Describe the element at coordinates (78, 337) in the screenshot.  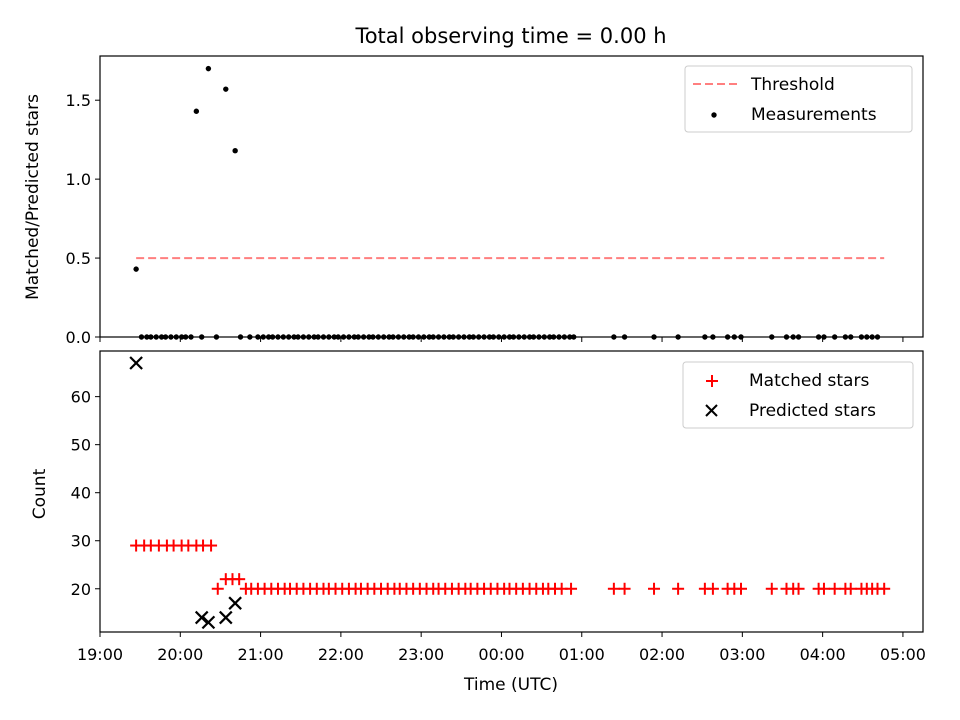
I see `top-y-tick-label: 0.0` at that location.